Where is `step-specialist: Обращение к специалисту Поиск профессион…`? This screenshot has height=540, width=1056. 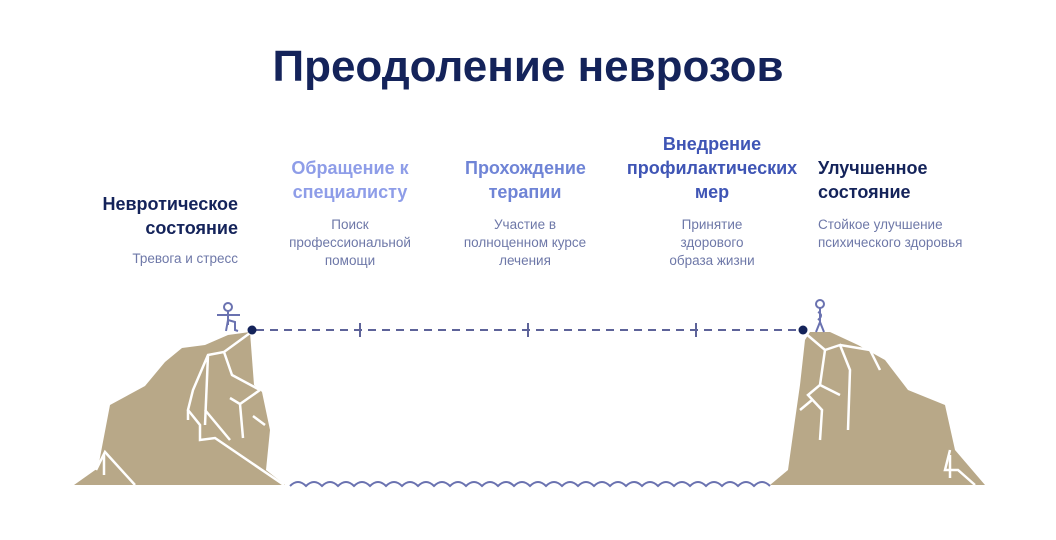
step-specialist: Обращение к специалисту Поиск профессион… is located at coordinates (350, 213).